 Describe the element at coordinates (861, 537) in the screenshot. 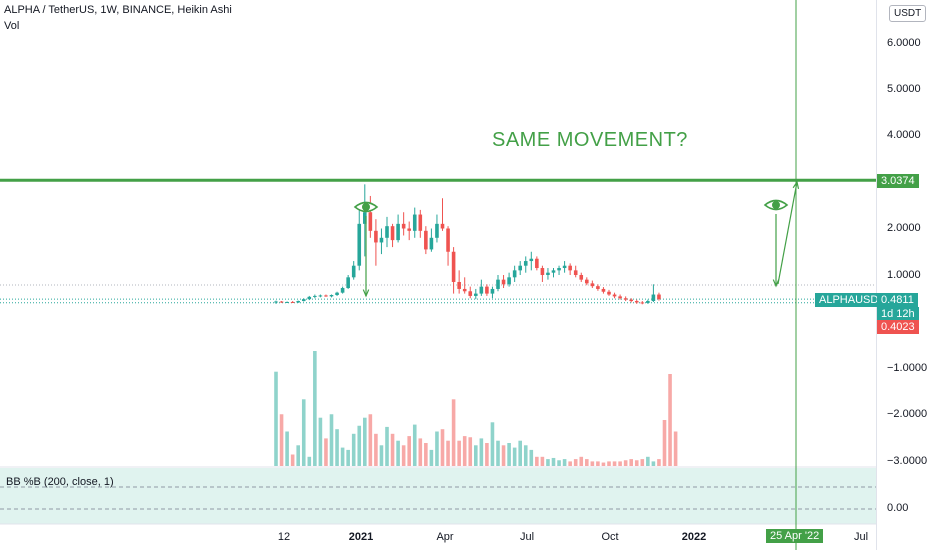

I see `time-label: Jul` at that location.